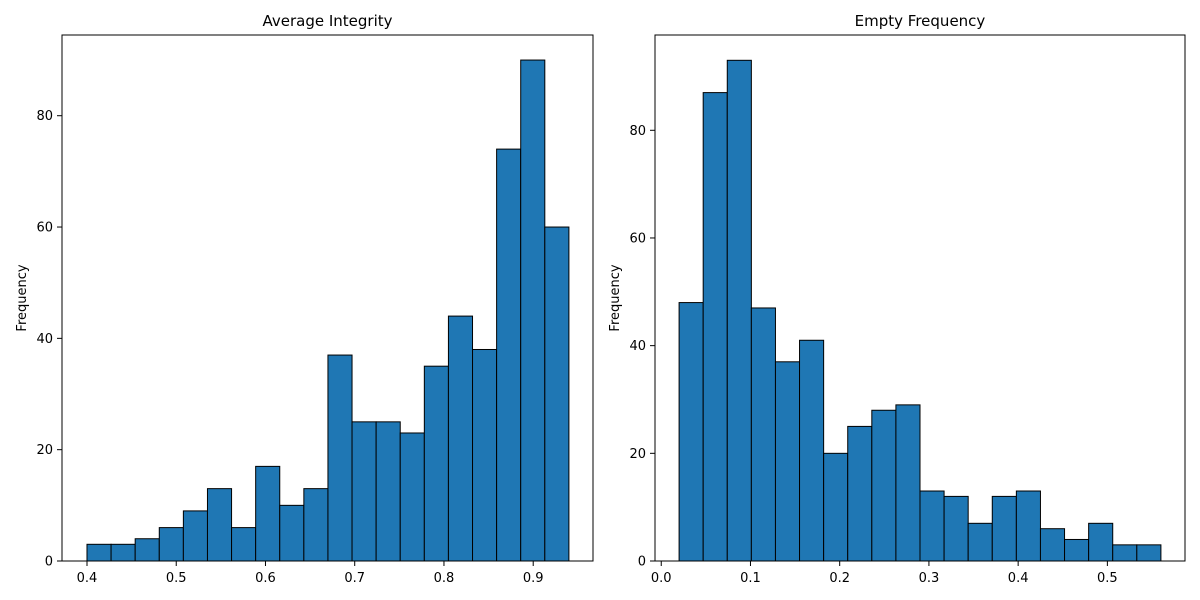  Describe the element at coordinates (750, 578) in the screenshot. I see `x-tick-label: 0.1` at that location.